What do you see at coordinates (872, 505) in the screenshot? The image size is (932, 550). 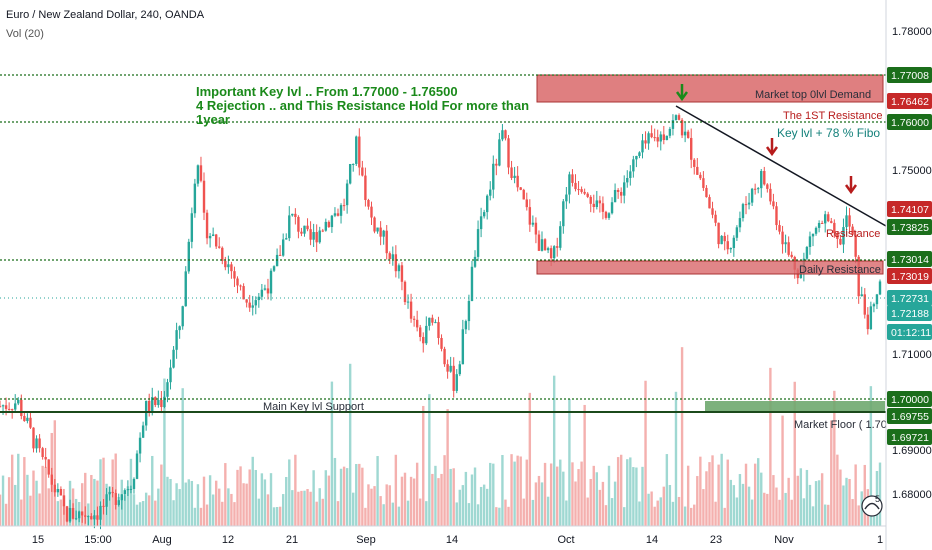 I see `tradingview-logo-icon: 5` at bounding box center [872, 505].